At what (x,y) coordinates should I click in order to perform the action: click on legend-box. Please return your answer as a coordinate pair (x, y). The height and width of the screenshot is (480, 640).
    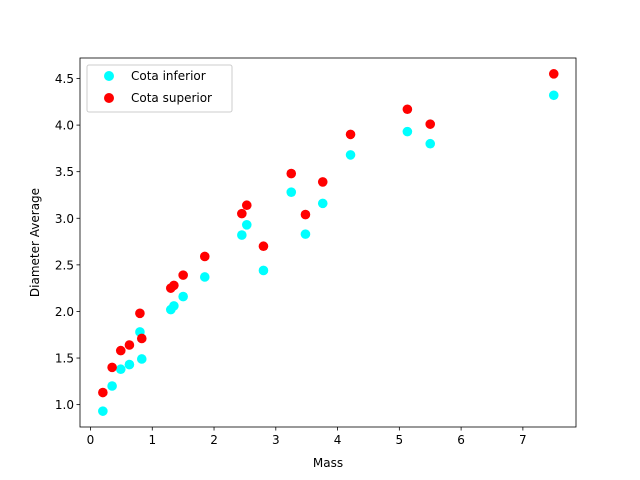
    Looking at the image, I should click on (159, 88).